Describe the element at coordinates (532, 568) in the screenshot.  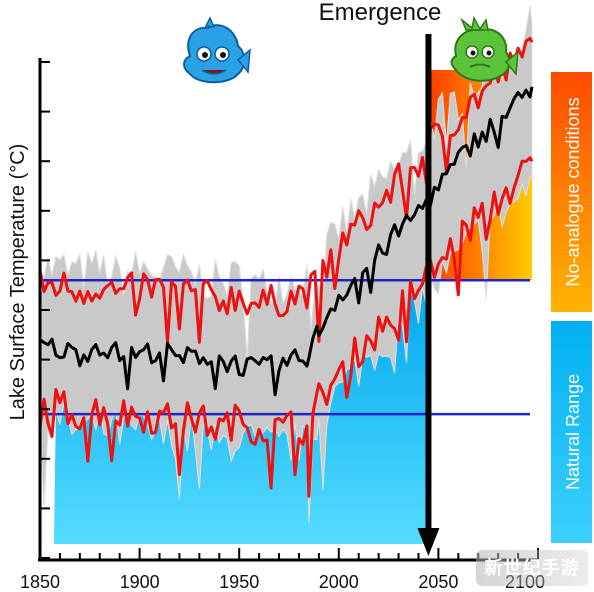
I see `watermark: 新世纪手游` at that location.